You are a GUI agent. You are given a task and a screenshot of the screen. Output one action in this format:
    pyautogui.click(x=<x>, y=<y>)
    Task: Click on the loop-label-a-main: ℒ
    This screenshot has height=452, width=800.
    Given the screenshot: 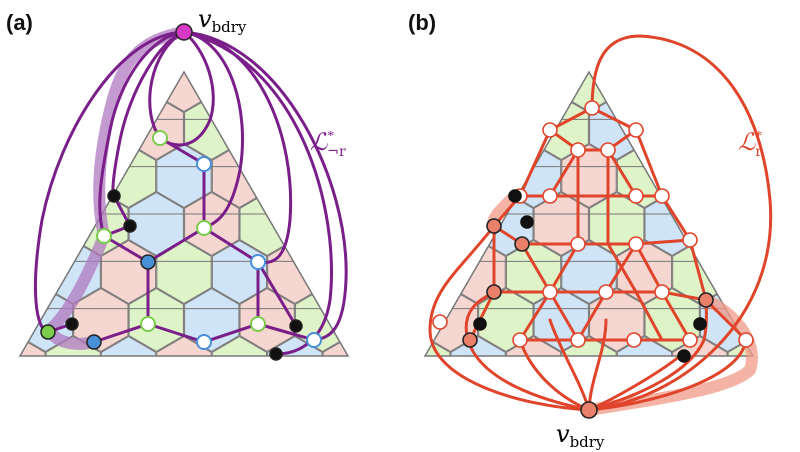 What is the action you would take?
    pyautogui.click(x=319, y=142)
    